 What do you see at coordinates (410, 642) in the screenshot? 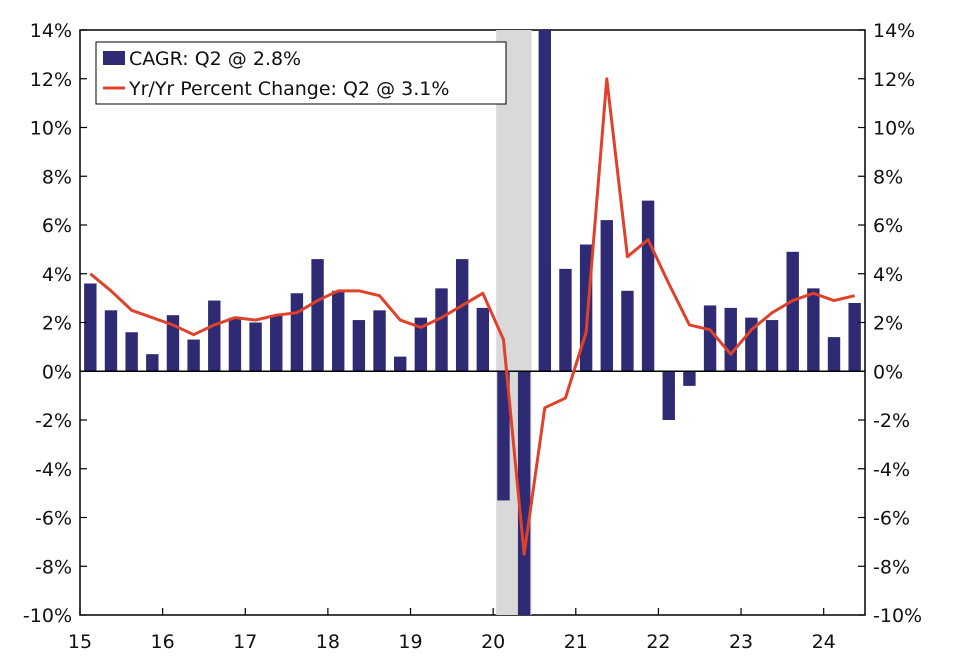
I see `x-tick-label: 19` at bounding box center [410, 642].